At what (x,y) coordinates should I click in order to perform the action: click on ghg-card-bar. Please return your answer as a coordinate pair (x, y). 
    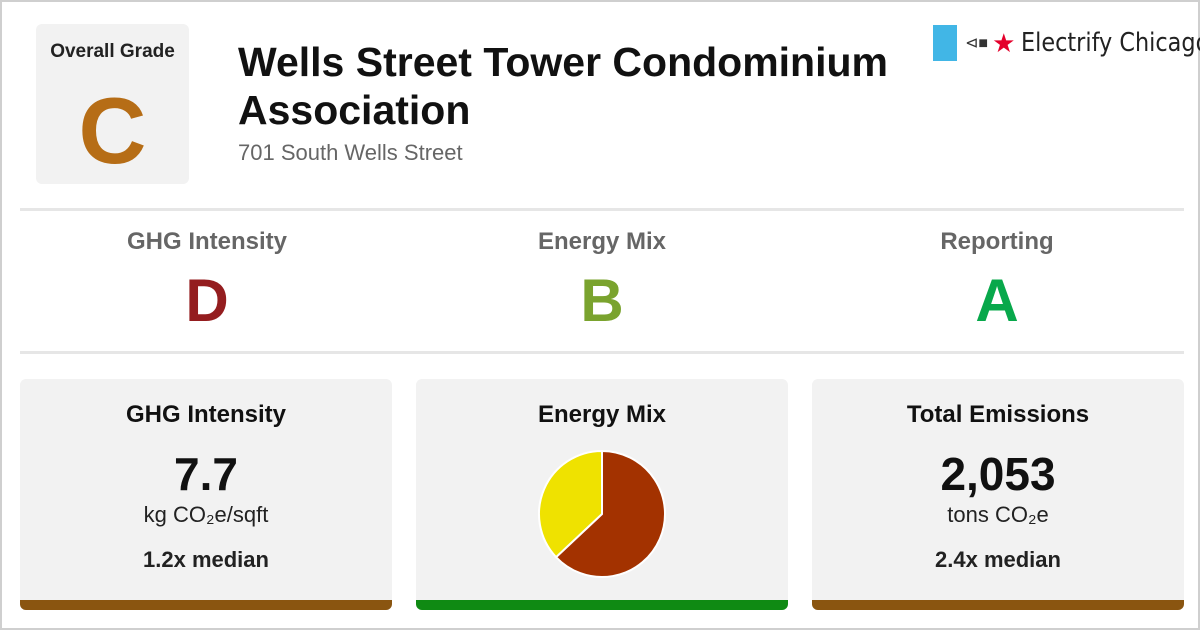
    Looking at the image, I should click on (206, 605).